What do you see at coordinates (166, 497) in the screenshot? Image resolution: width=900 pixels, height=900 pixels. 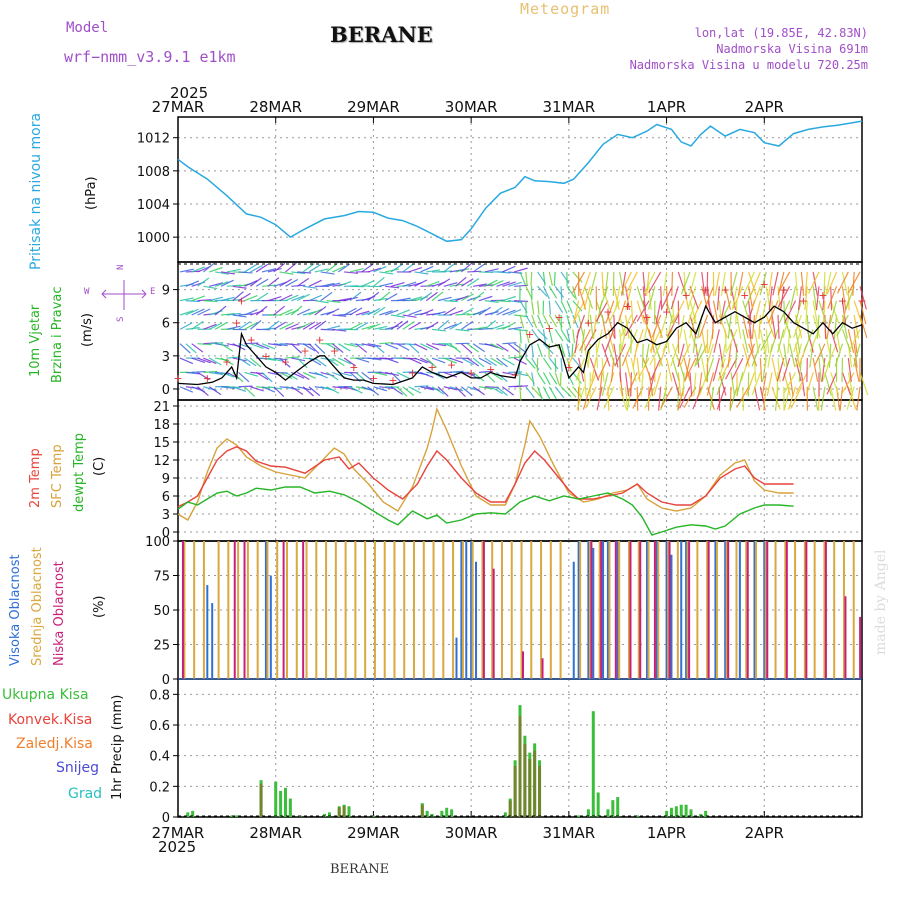 I see `y-tick-label: 6` at bounding box center [166, 497].